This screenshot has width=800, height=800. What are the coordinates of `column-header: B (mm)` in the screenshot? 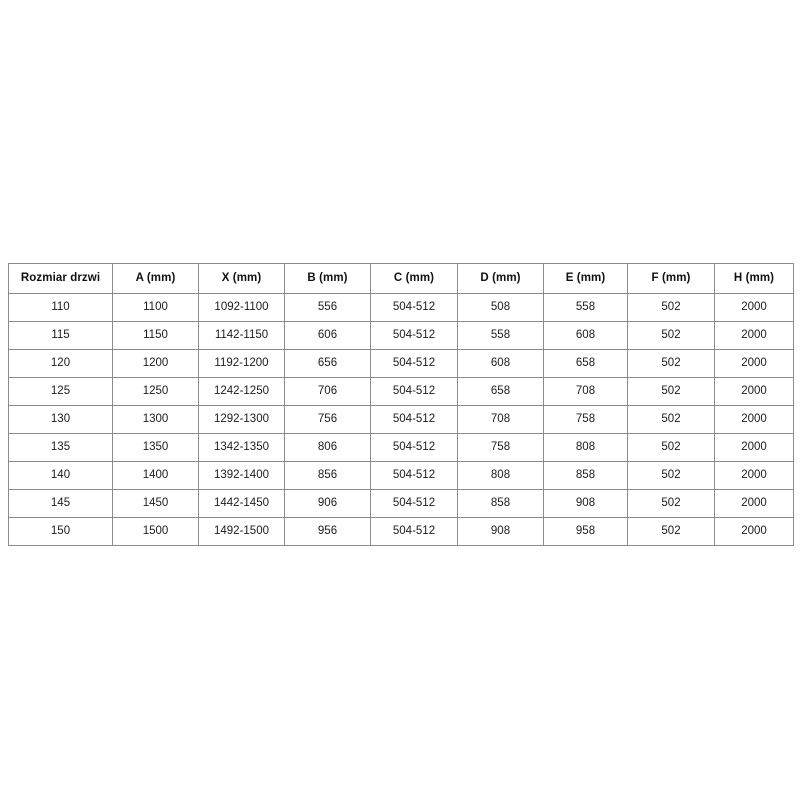 It's located at (327, 278).